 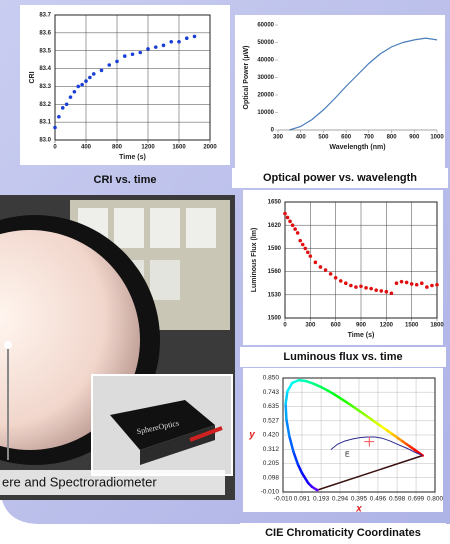 What do you see at coordinates (32, 77) in the screenshot?
I see `y-axis-label: CRI` at bounding box center [32, 77].